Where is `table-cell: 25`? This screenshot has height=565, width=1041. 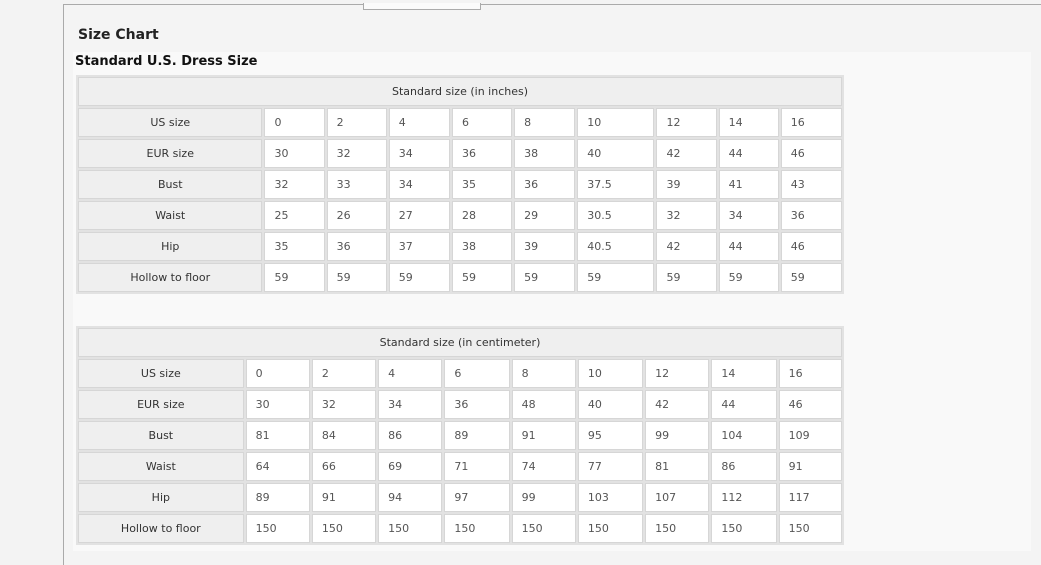 table-cell: 25 is located at coordinates (294, 215).